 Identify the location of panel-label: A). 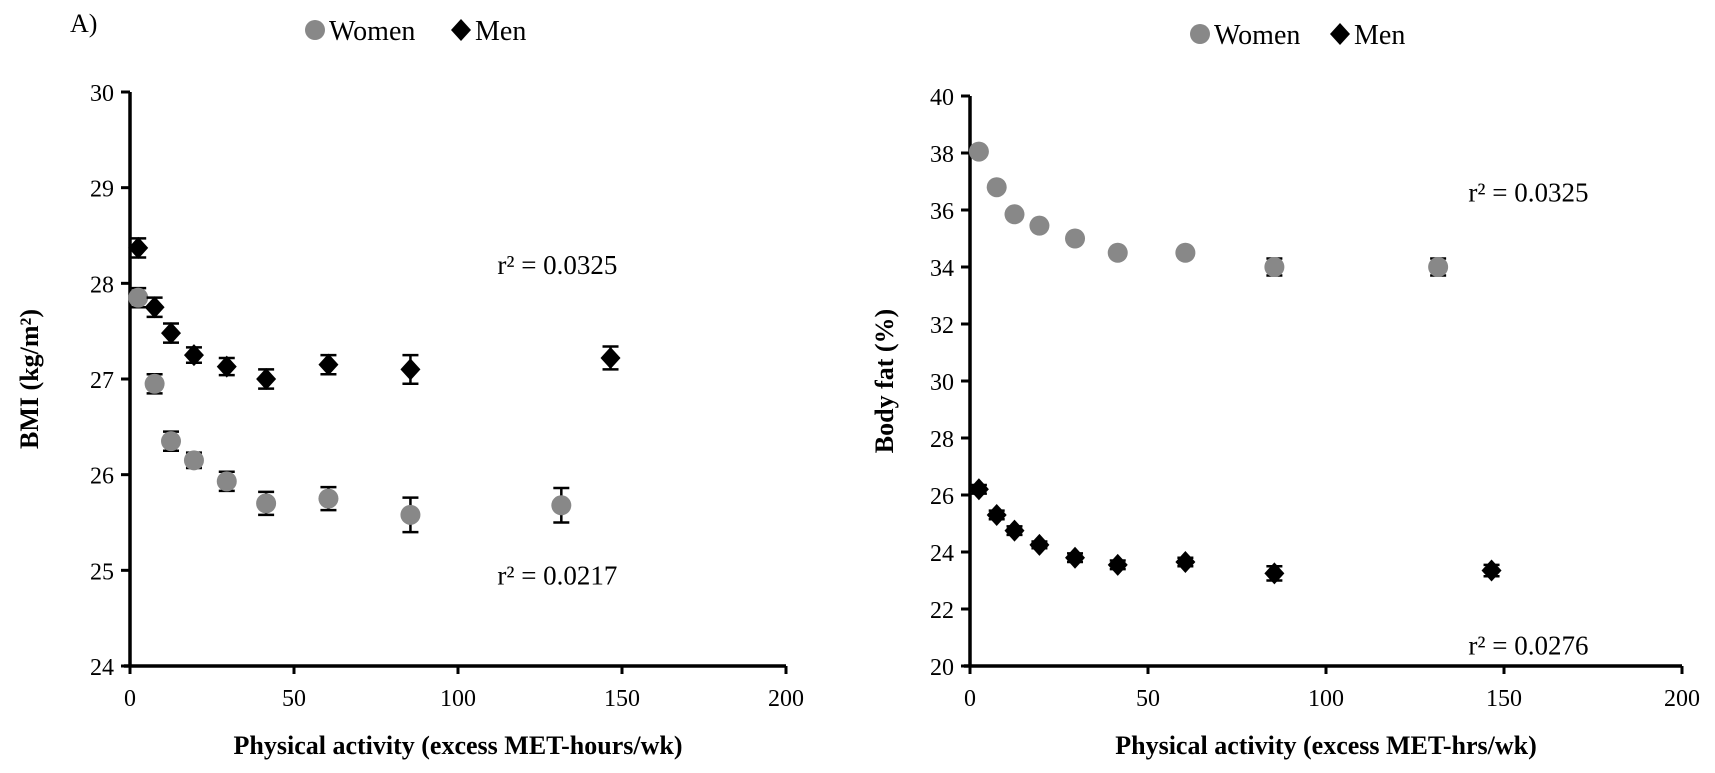
(83, 23).